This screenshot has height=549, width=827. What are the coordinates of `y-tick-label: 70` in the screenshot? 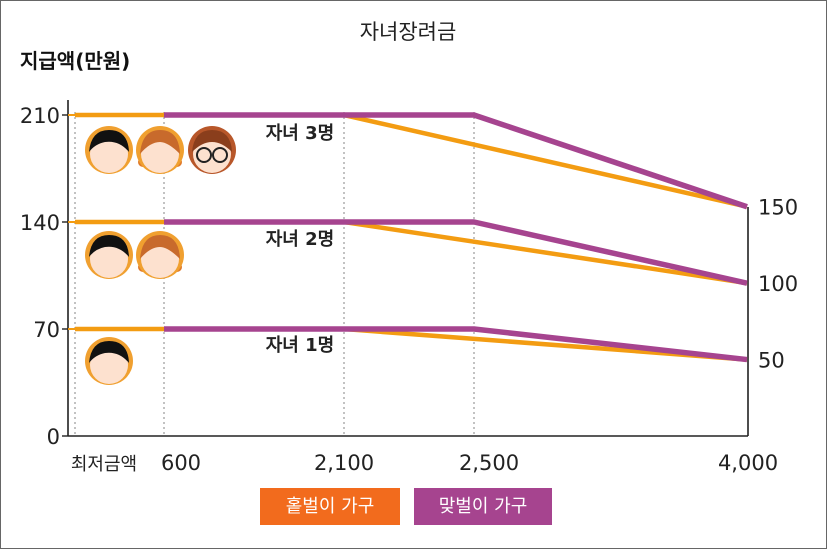 It's located at (46, 330).